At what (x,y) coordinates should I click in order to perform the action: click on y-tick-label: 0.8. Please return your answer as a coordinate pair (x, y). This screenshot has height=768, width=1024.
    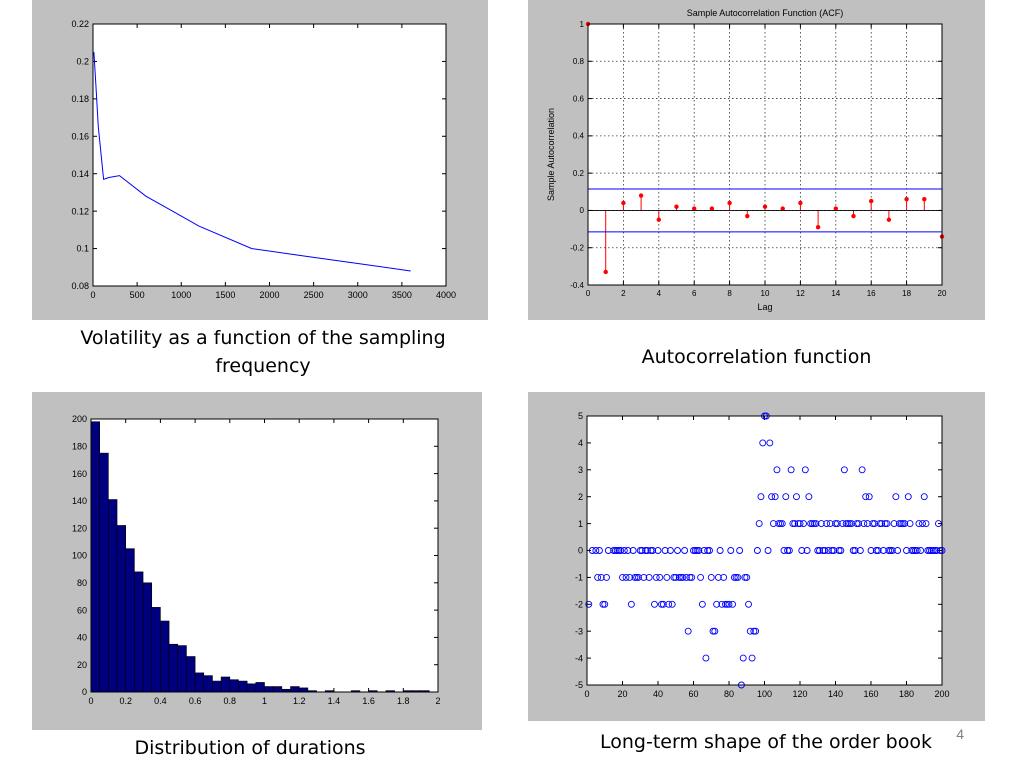
    Looking at the image, I should click on (579, 61).